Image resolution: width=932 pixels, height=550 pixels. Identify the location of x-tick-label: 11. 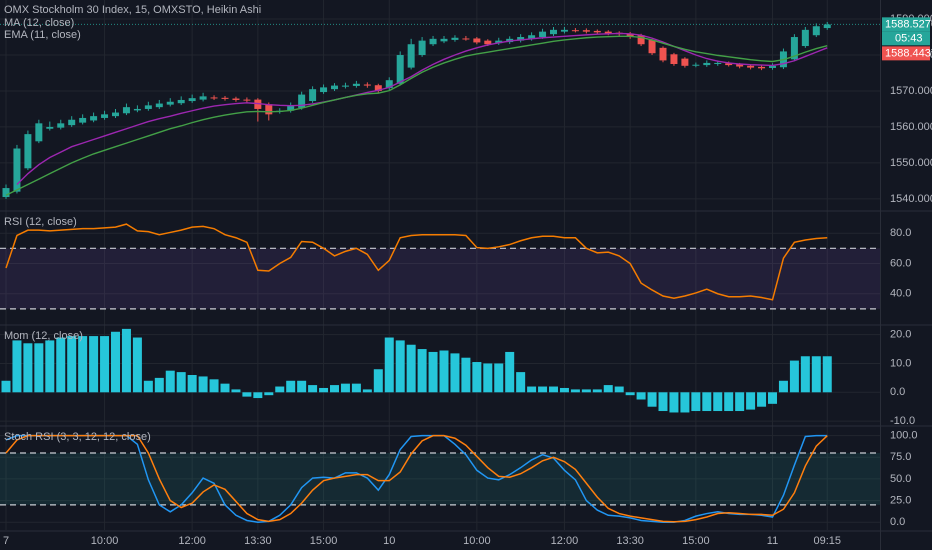
(772, 541).